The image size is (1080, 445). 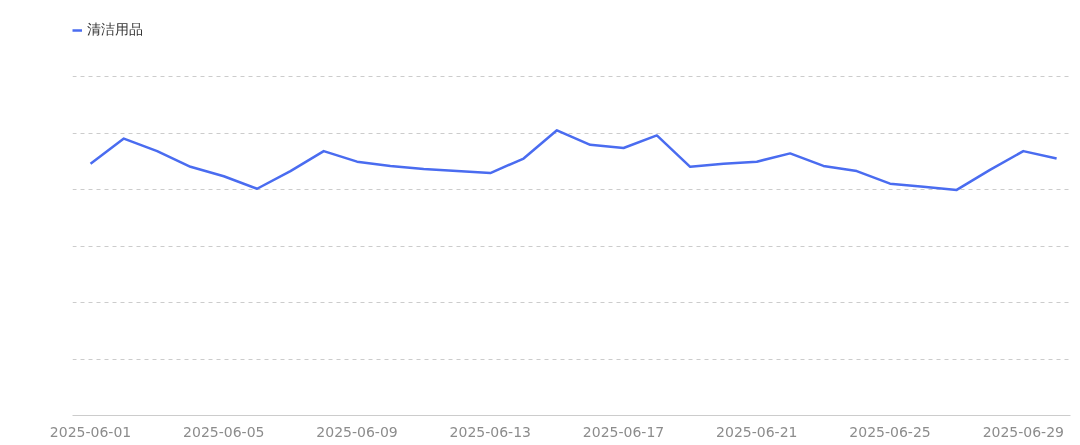 I want to click on x-tick-label: 2025-06-13, so click(x=490, y=431).